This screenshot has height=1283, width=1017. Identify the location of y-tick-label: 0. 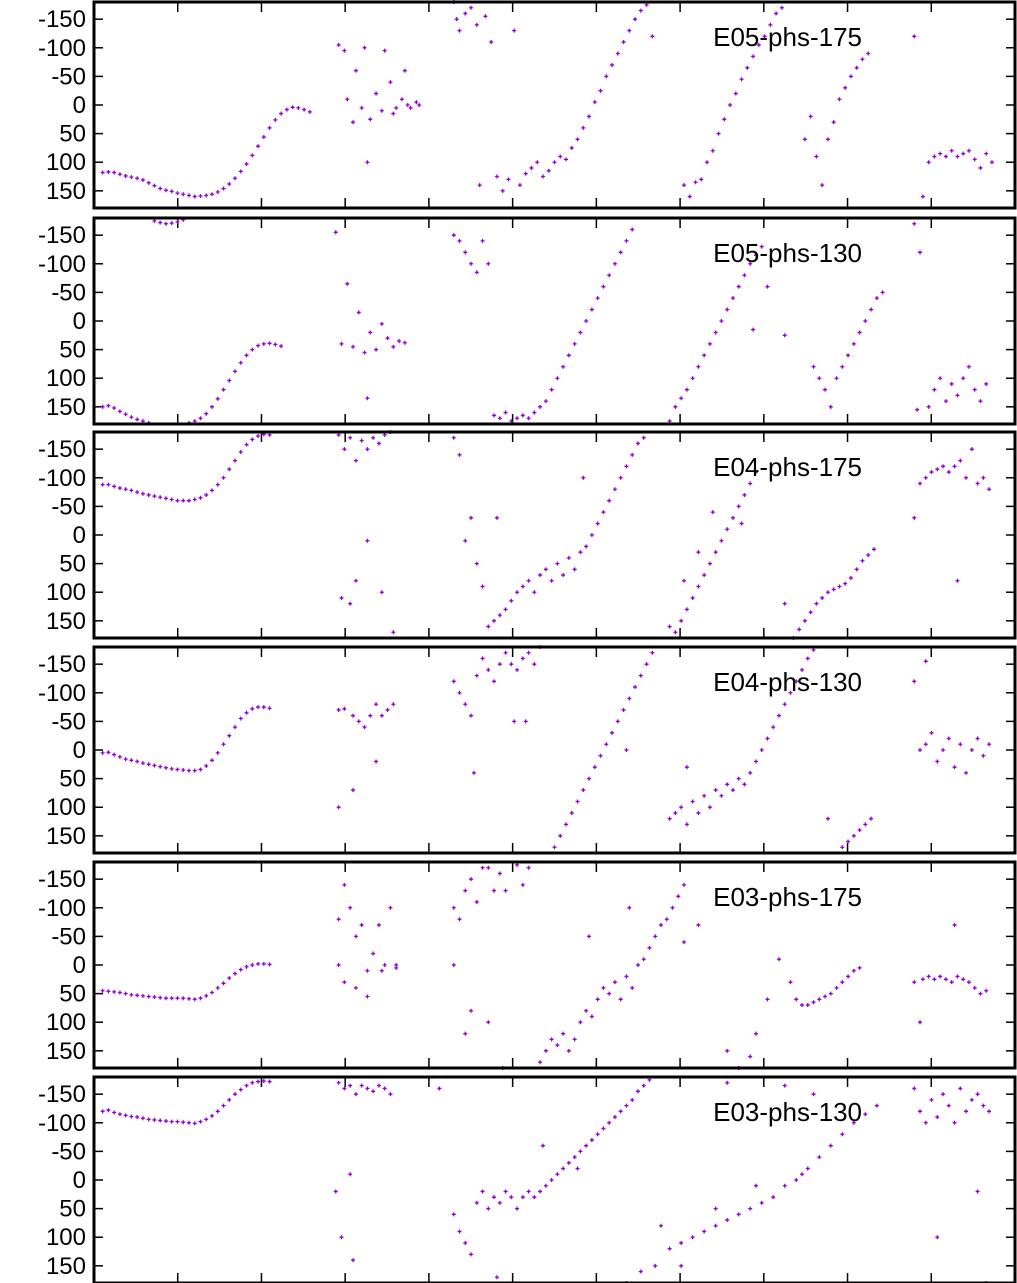
(79, 750).